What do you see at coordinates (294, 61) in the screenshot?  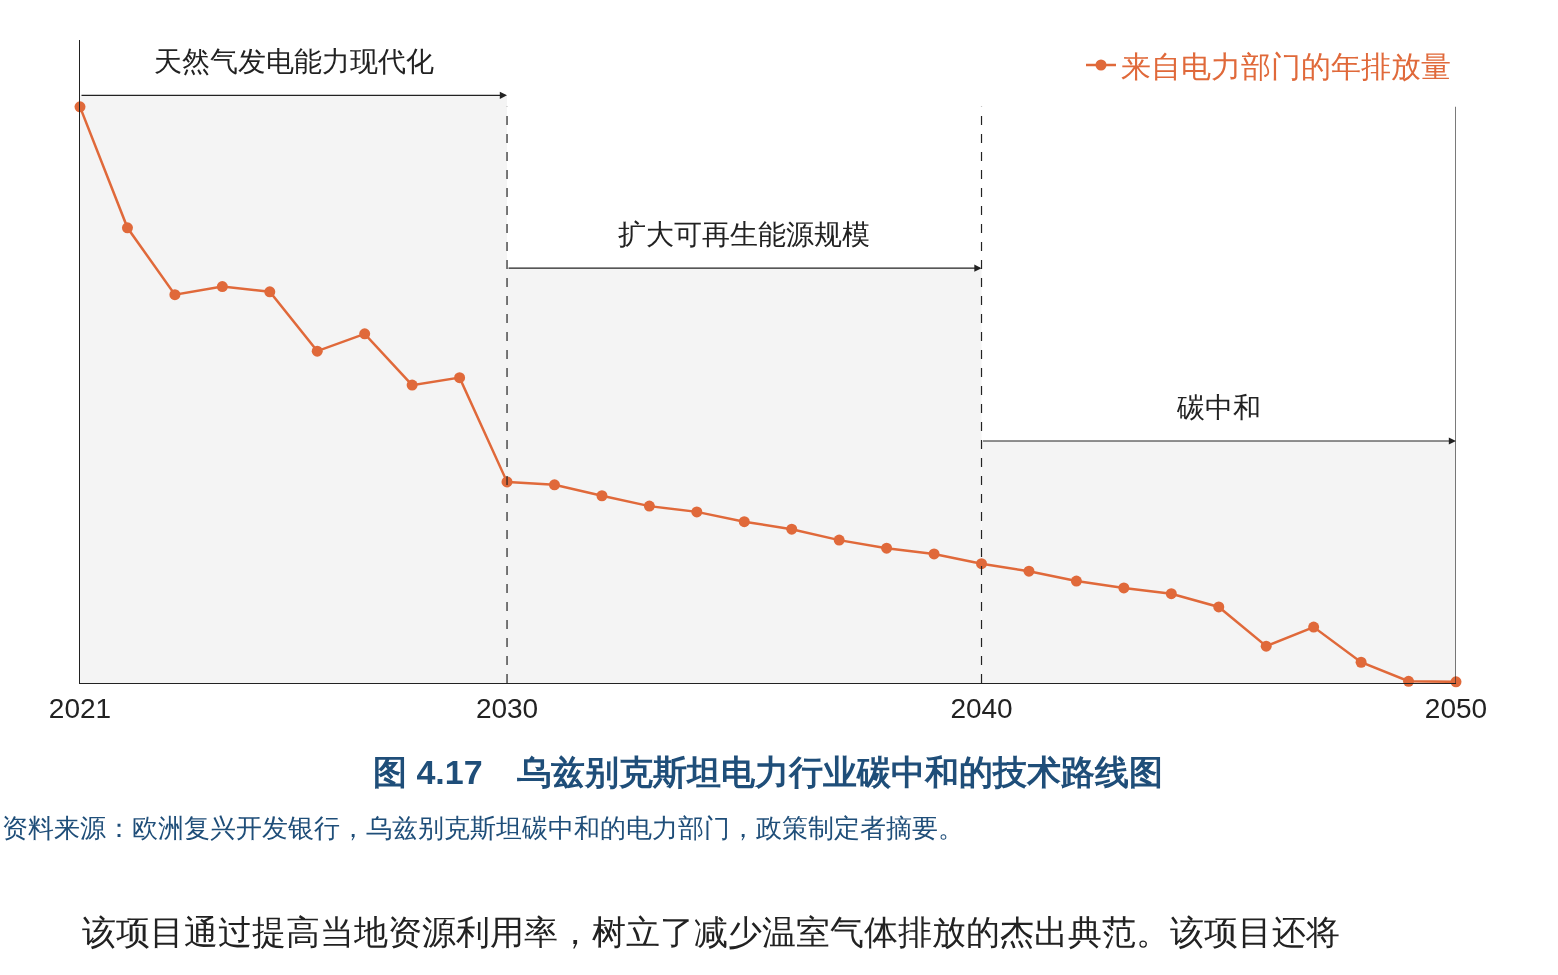 I see `band-label: 天然气发电能力现代化` at bounding box center [294, 61].